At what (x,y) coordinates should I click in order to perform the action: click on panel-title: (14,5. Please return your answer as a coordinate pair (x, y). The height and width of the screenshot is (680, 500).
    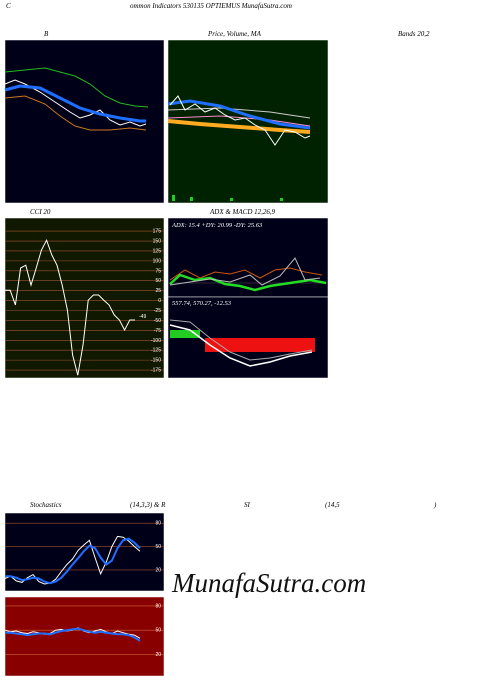
    Looking at the image, I should click on (332, 505).